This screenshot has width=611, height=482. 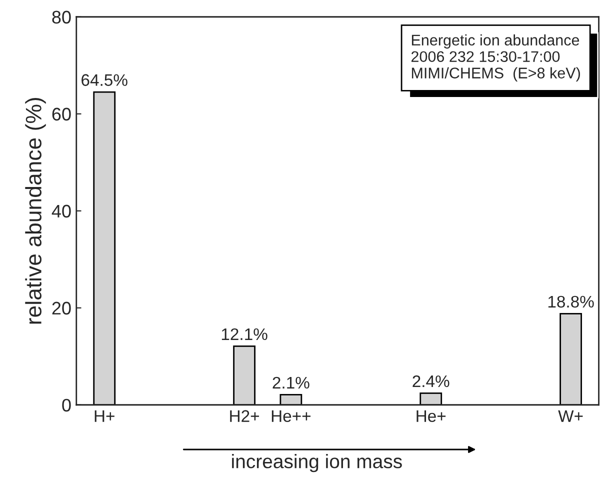 What do you see at coordinates (291, 416) in the screenshot?
I see `x-tick-label: He++` at bounding box center [291, 416].